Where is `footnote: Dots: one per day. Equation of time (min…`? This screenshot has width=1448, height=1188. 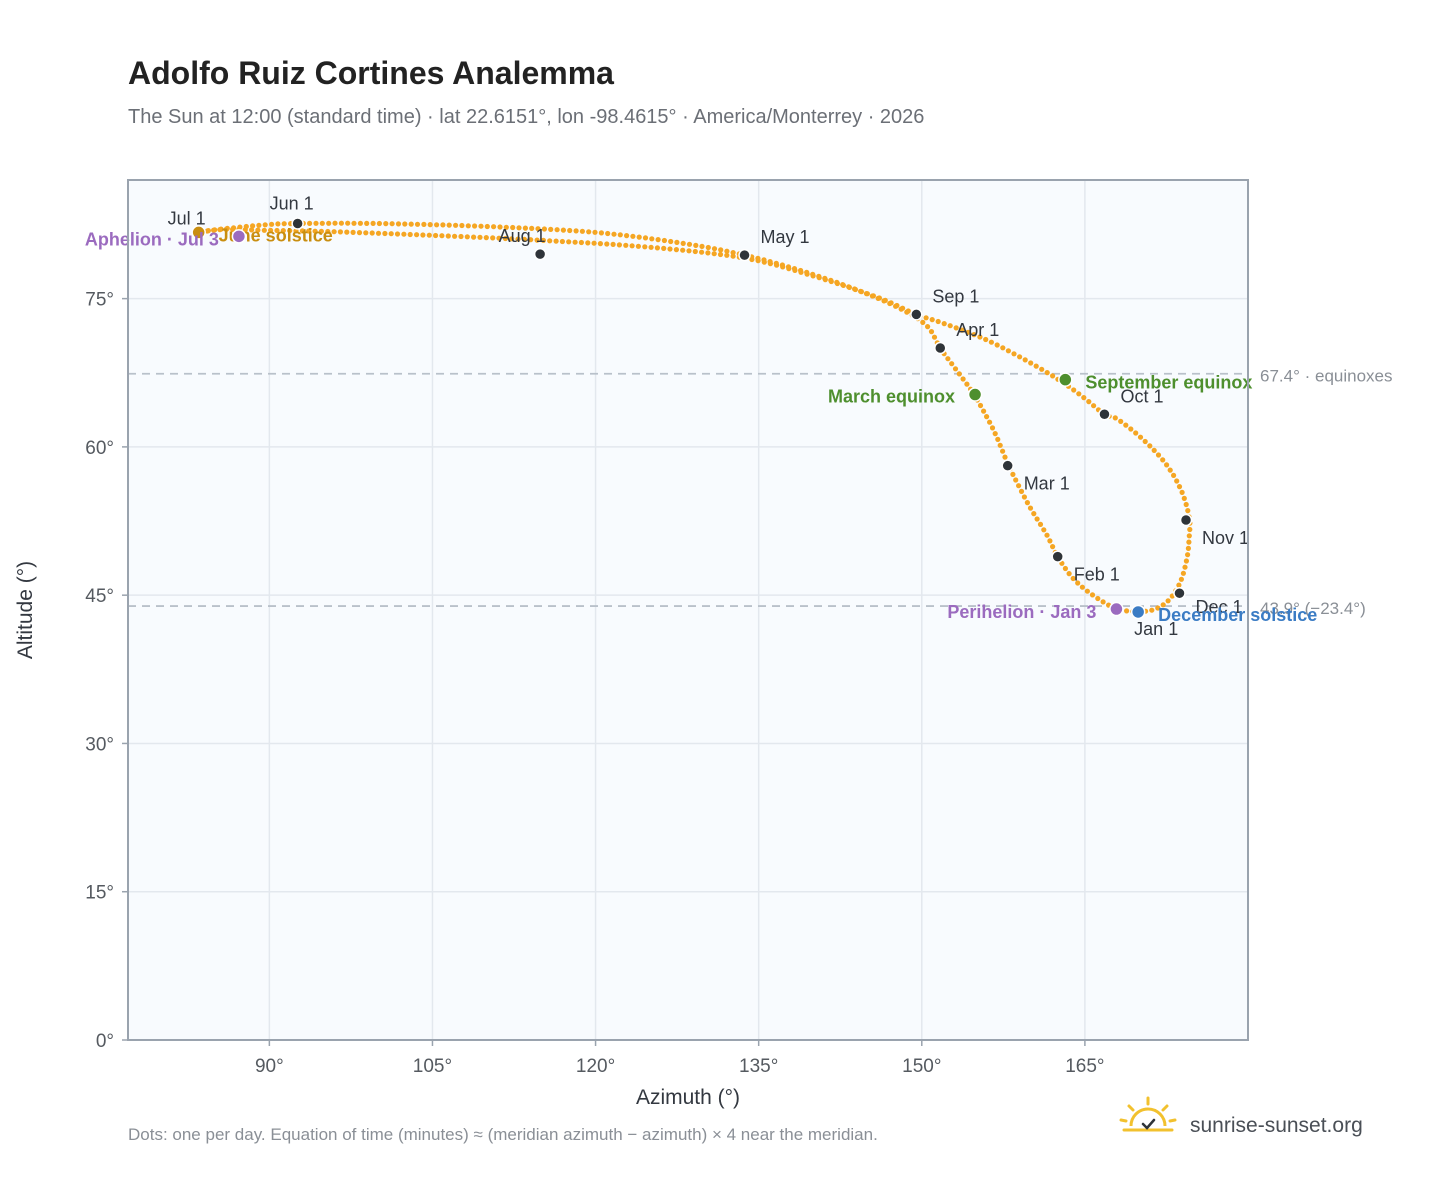
footnote: Dots: one per day. Equation of time (min… is located at coordinates (503, 1134).